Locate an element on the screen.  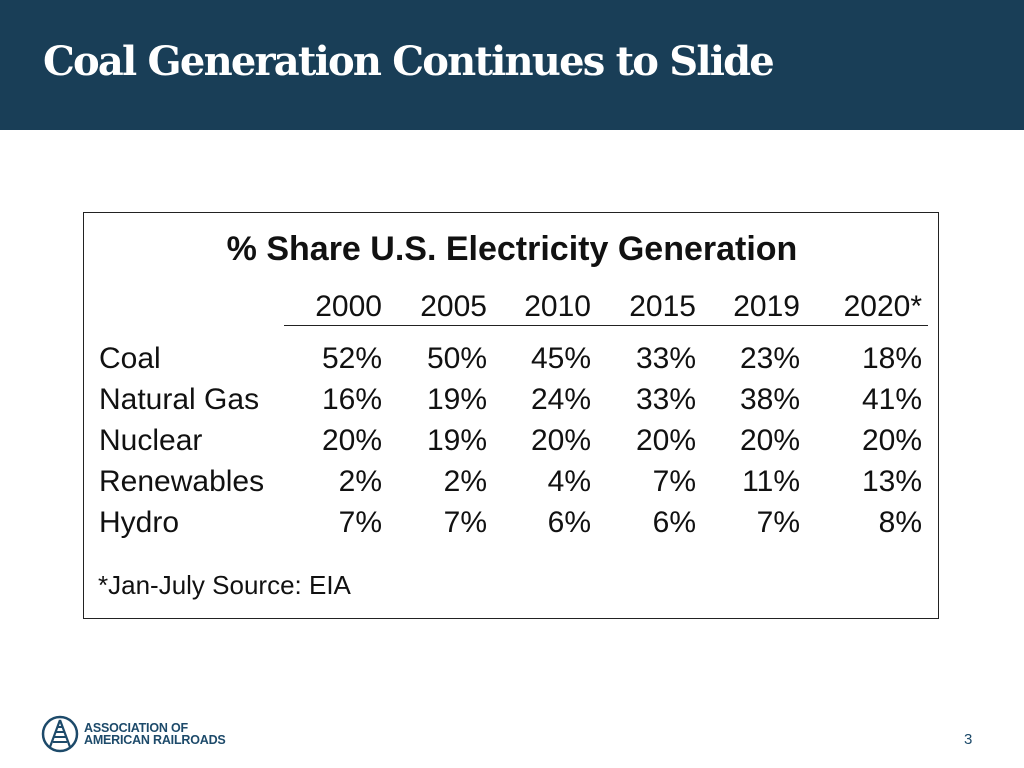
row-label: Coal is located at coordinates (130, 358).